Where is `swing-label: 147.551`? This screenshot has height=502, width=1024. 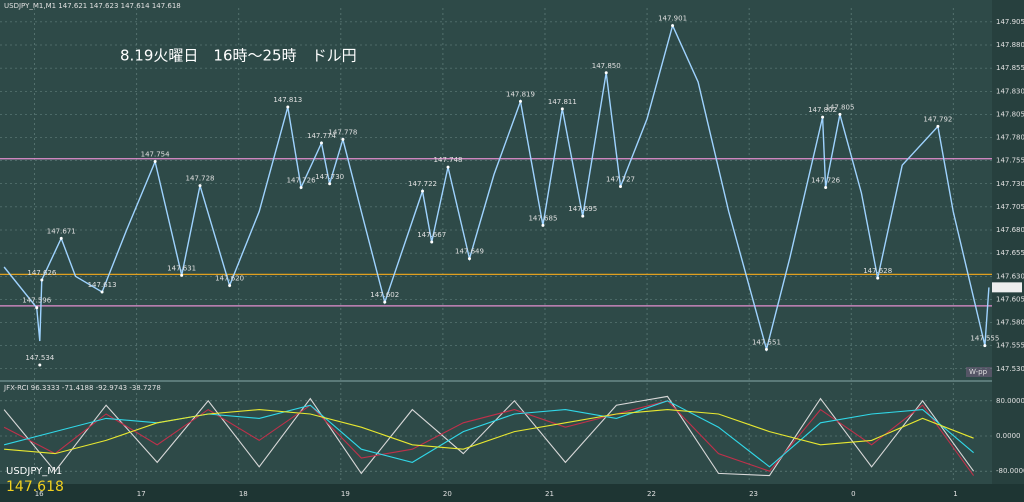 swing-label: 147.551 is located at coordinates (766, 342).